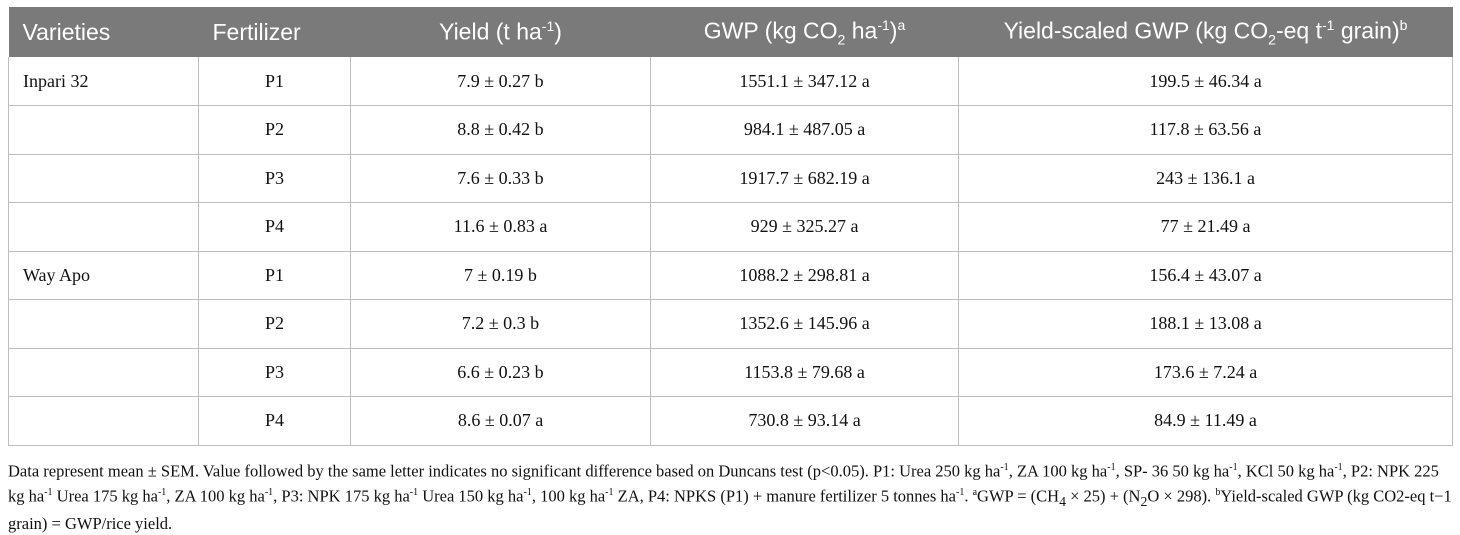 The image size is (1460, 535). I want to click on cell-gwp: 730.8 ± 93.14 a, so click(804, 421).